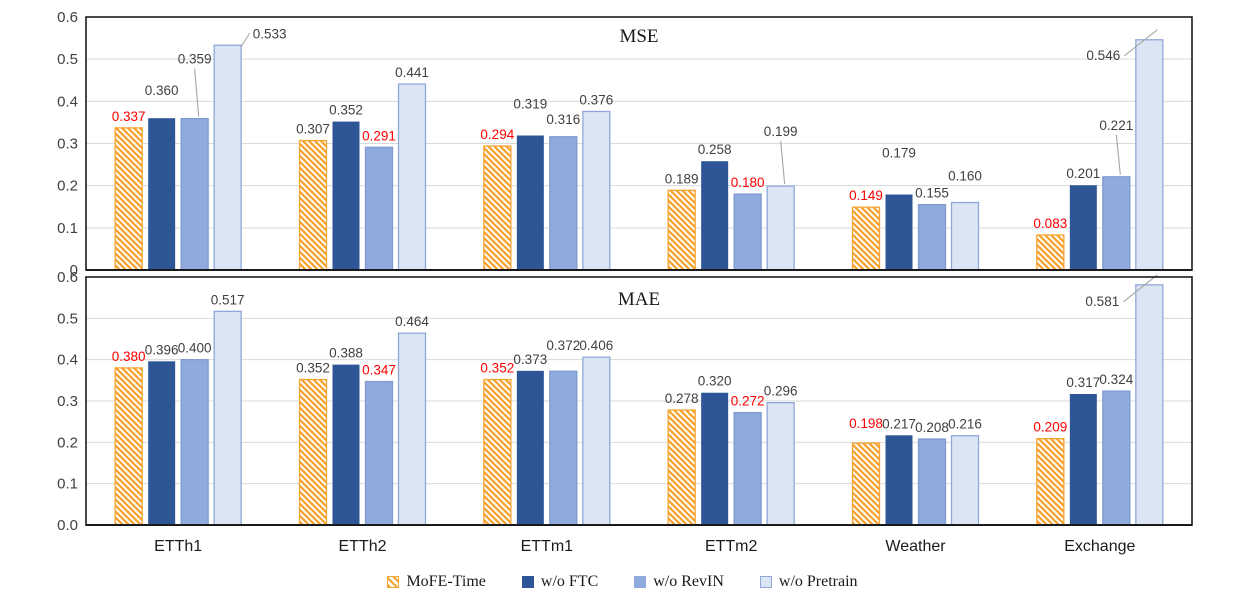 The width and height of the screenshot is (1245, 609). I want to click on bar-w-o-ftc-weather, so click(899, 480).